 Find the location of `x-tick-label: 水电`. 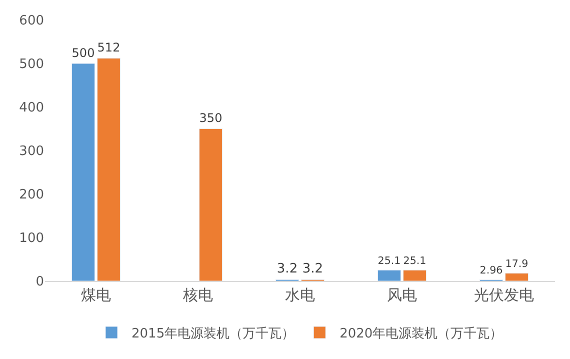

x-tick-label: 水电 is located at coordinates (300, 295).